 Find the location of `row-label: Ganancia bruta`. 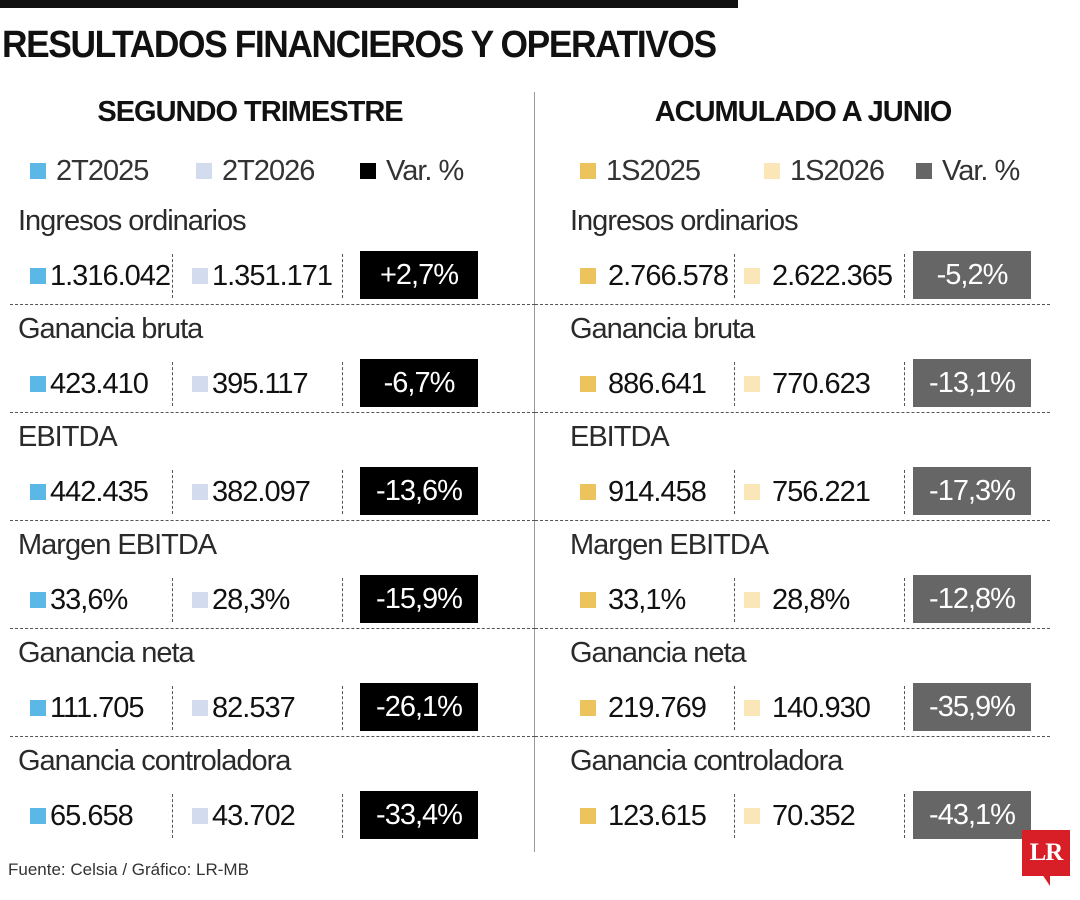

row-label: Ganancia bruta is located at coordinates (110, 329).